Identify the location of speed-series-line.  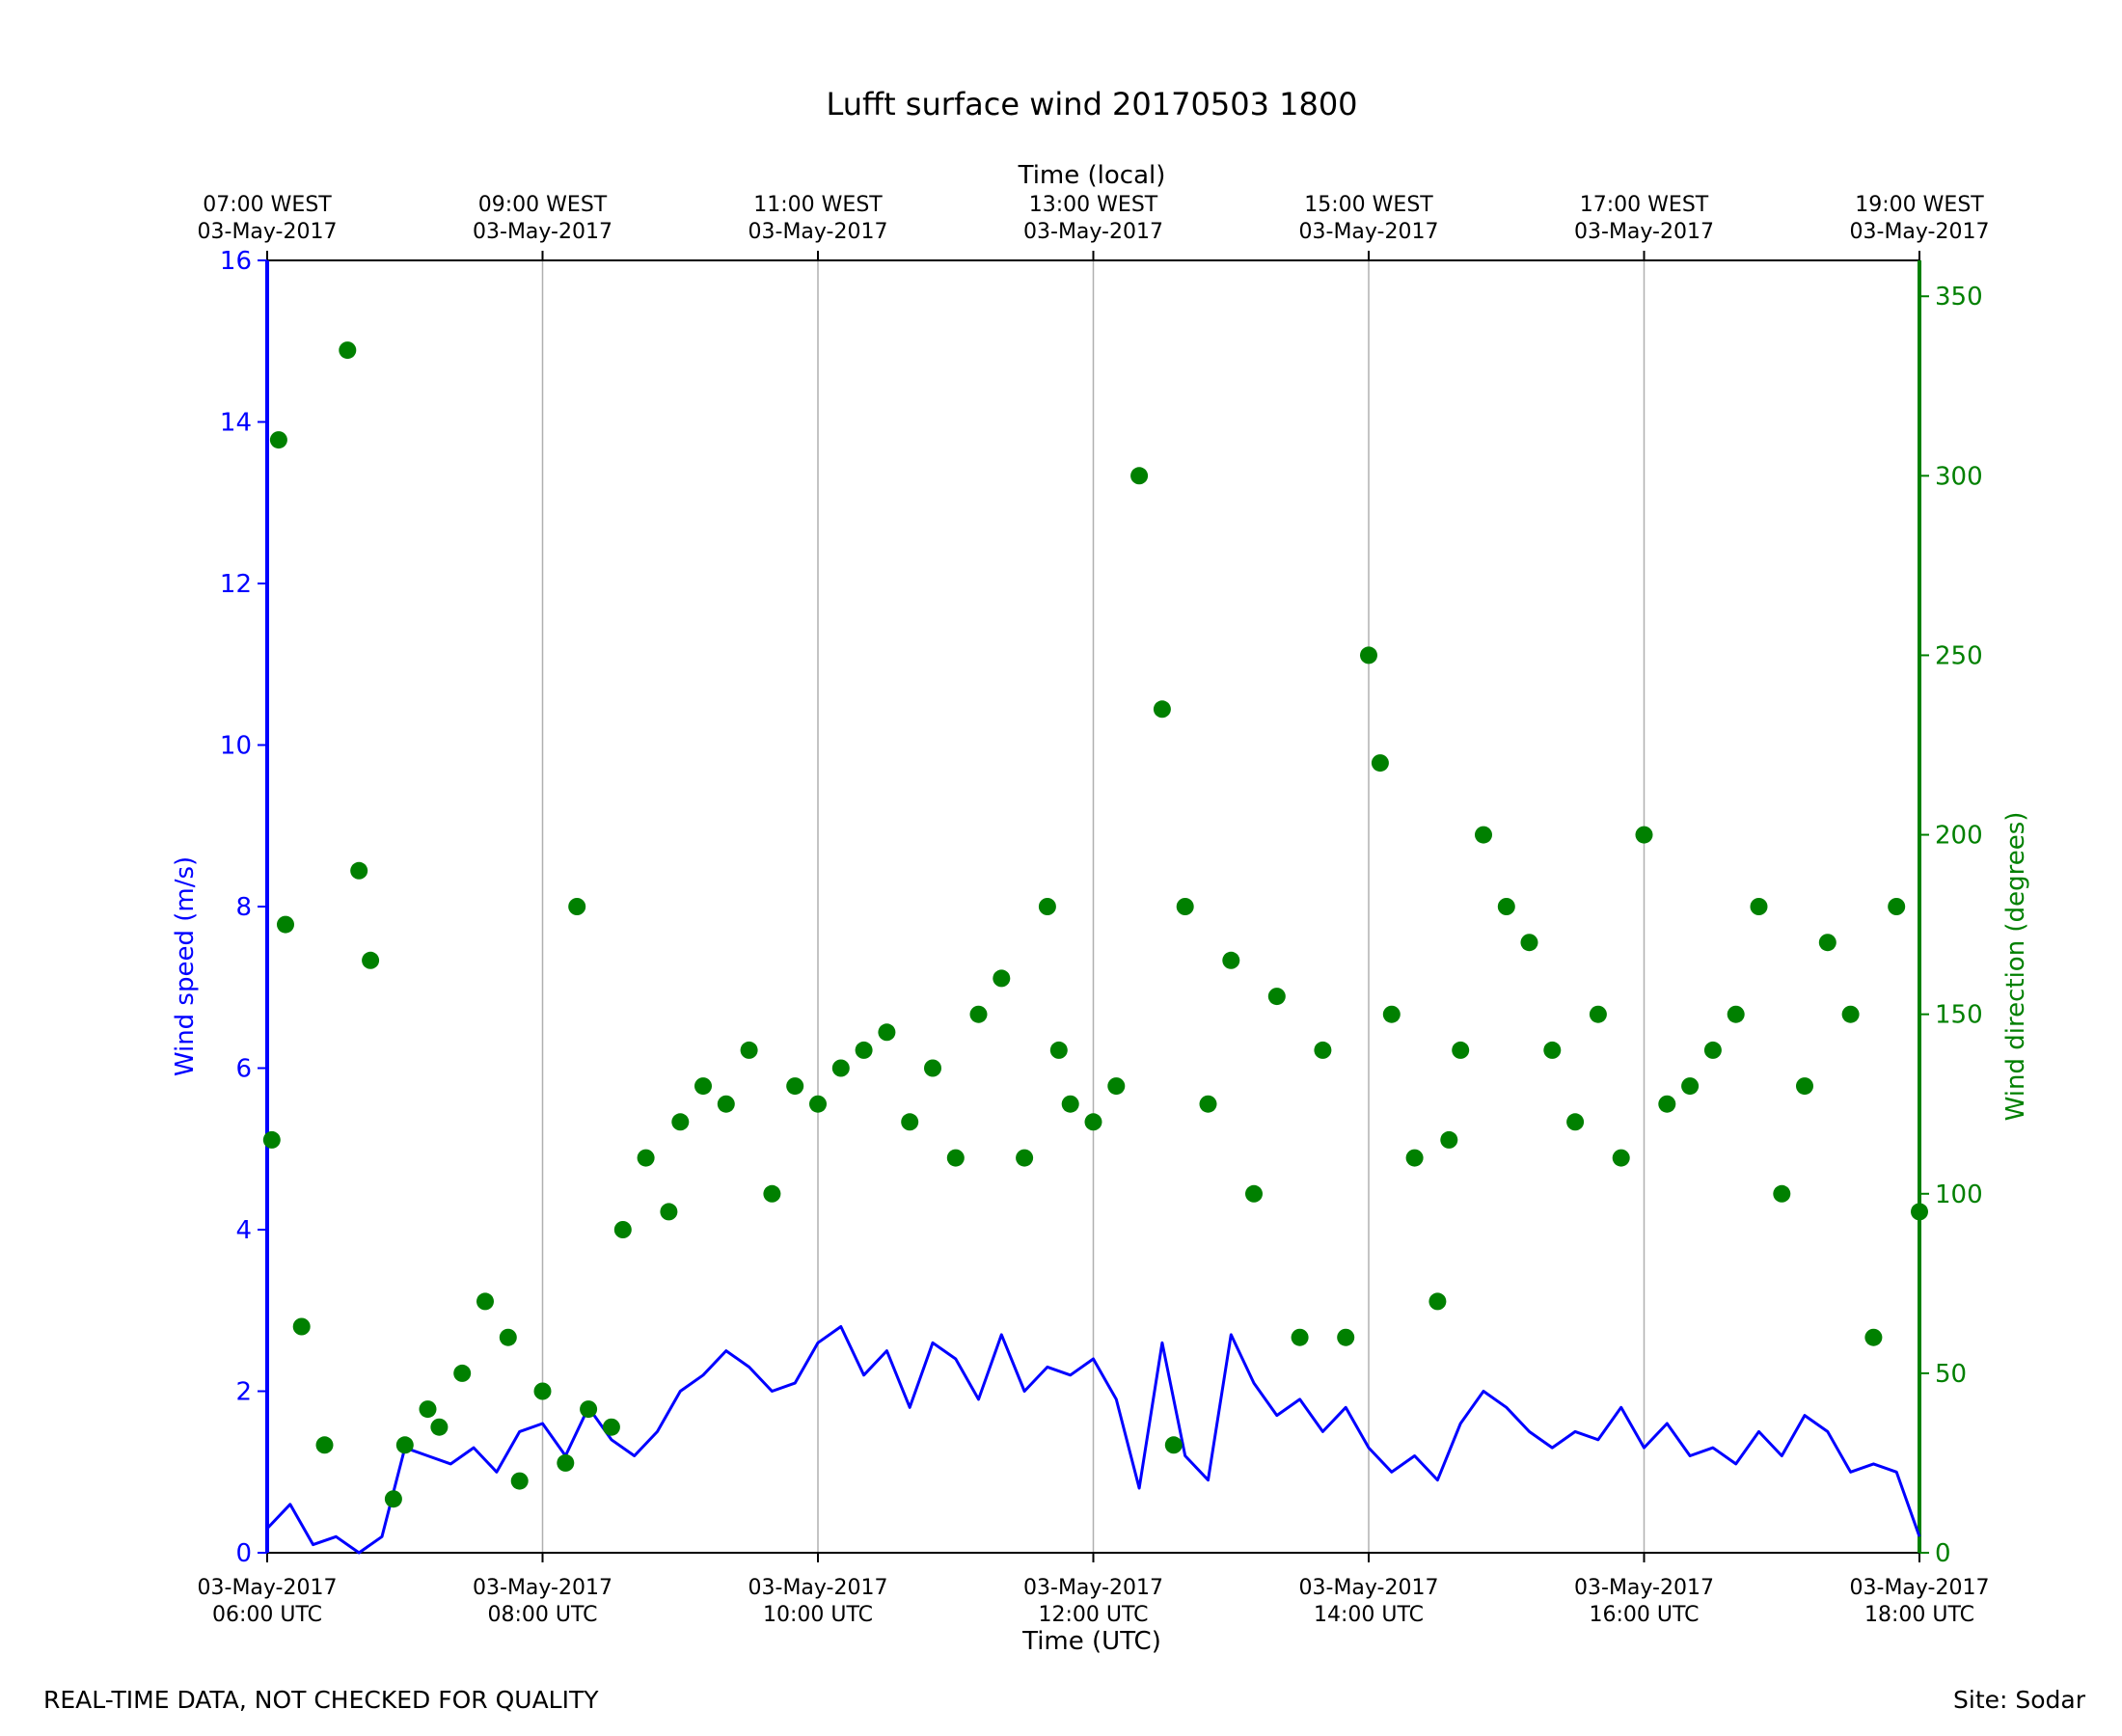
(1093, 1440).